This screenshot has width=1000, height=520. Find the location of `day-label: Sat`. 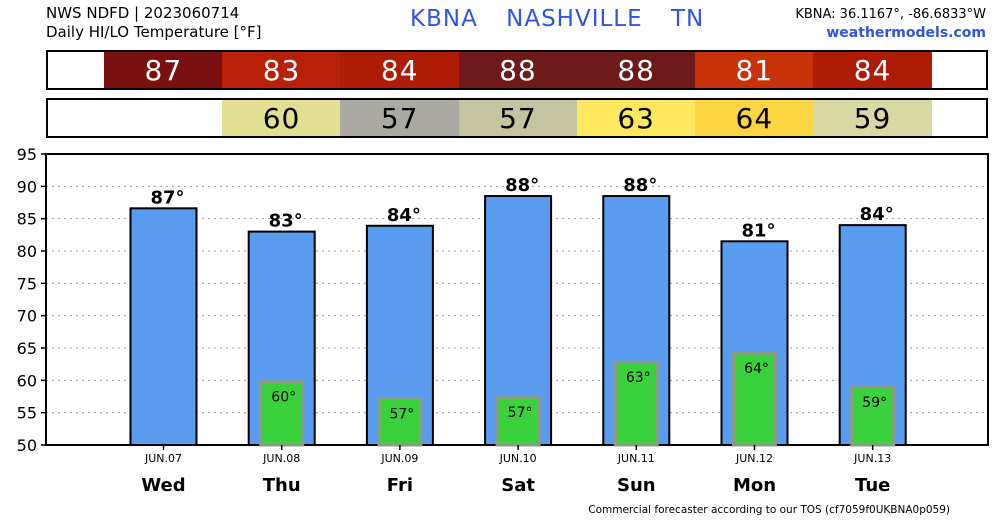

day-label: Sat is located at coordinates (518, 485).